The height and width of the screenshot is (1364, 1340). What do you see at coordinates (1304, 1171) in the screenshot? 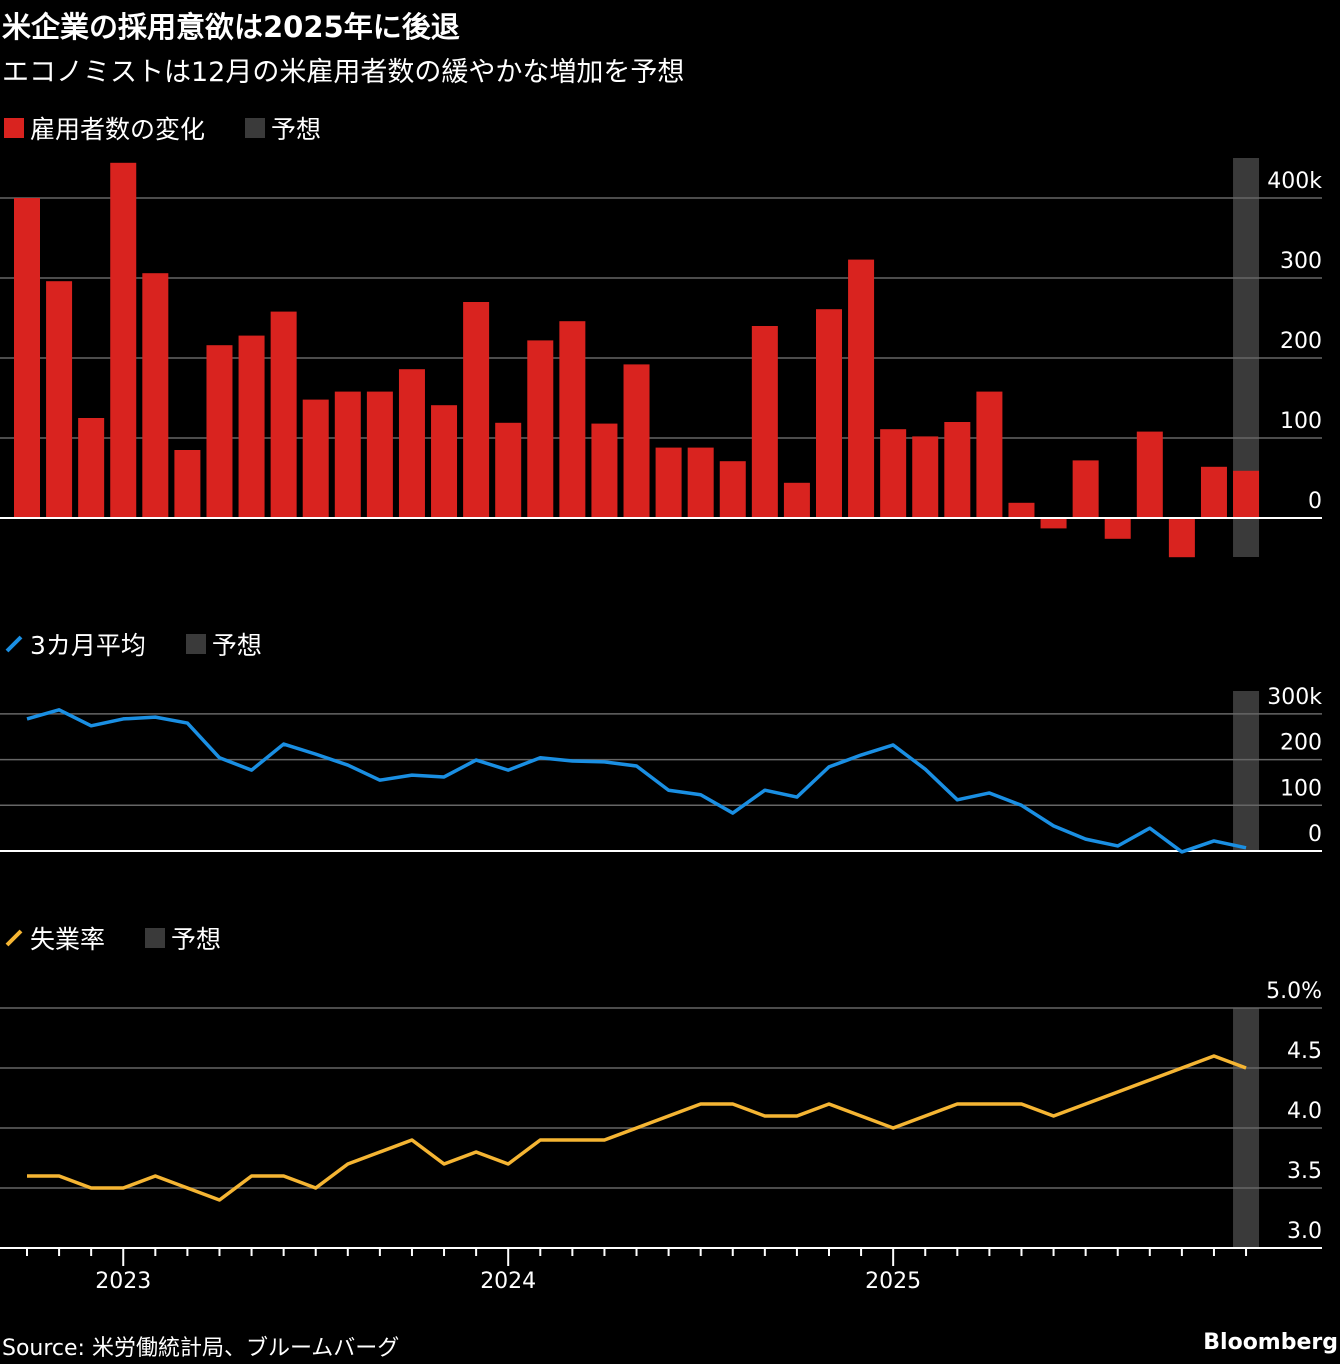
I see `y-tick-label: 3.5` at bounding box center [1304, 1171].